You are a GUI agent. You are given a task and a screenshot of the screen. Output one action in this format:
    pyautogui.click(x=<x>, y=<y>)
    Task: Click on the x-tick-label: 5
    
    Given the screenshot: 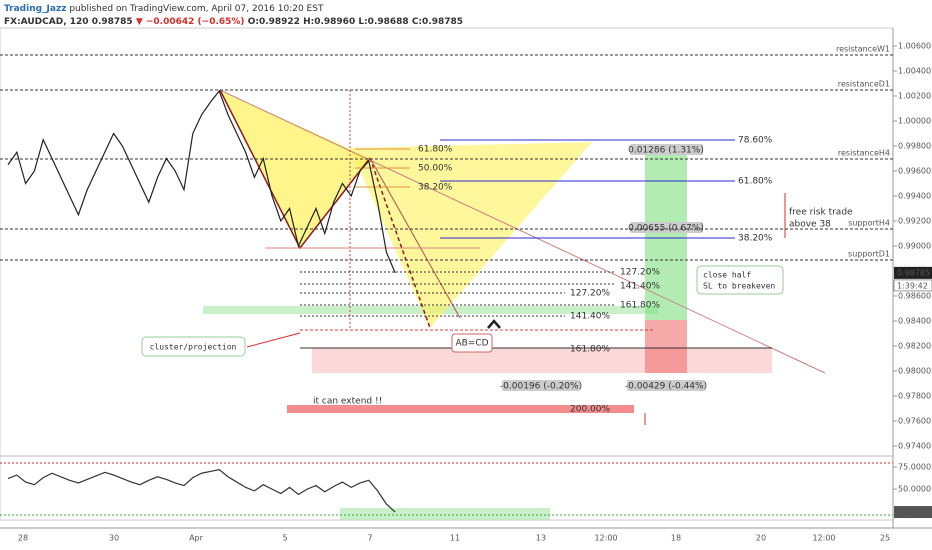 What is the action you would take?
    pyautogui.click(x=284, y=538)
    